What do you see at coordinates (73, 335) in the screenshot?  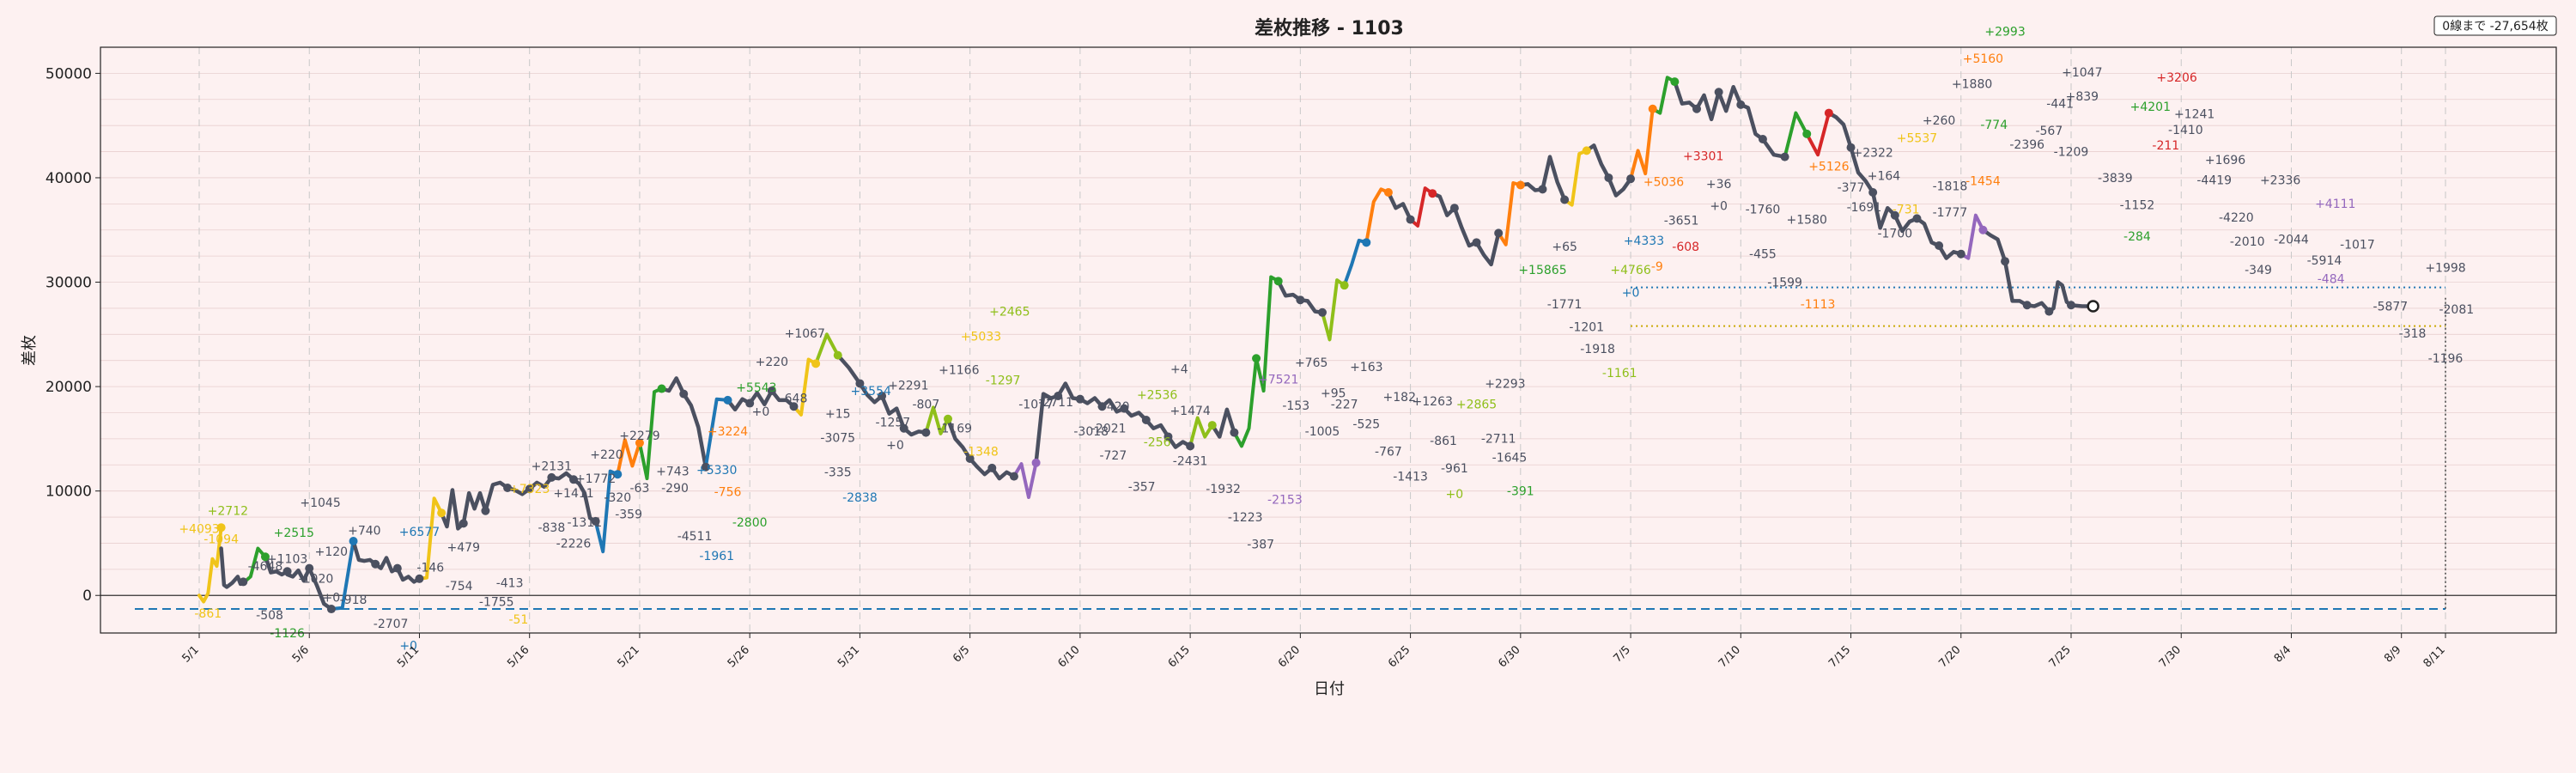 I see `y-ticks: 0 10000 20000 30000 40000 50000` at bounding box center [73, 335].